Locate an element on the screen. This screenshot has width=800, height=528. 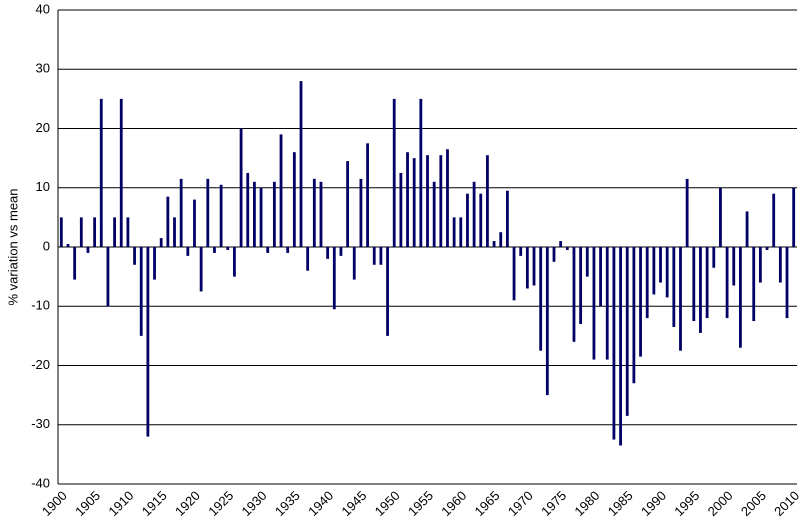
x-tick-label: 1965 is located at coordinates (487, 503).